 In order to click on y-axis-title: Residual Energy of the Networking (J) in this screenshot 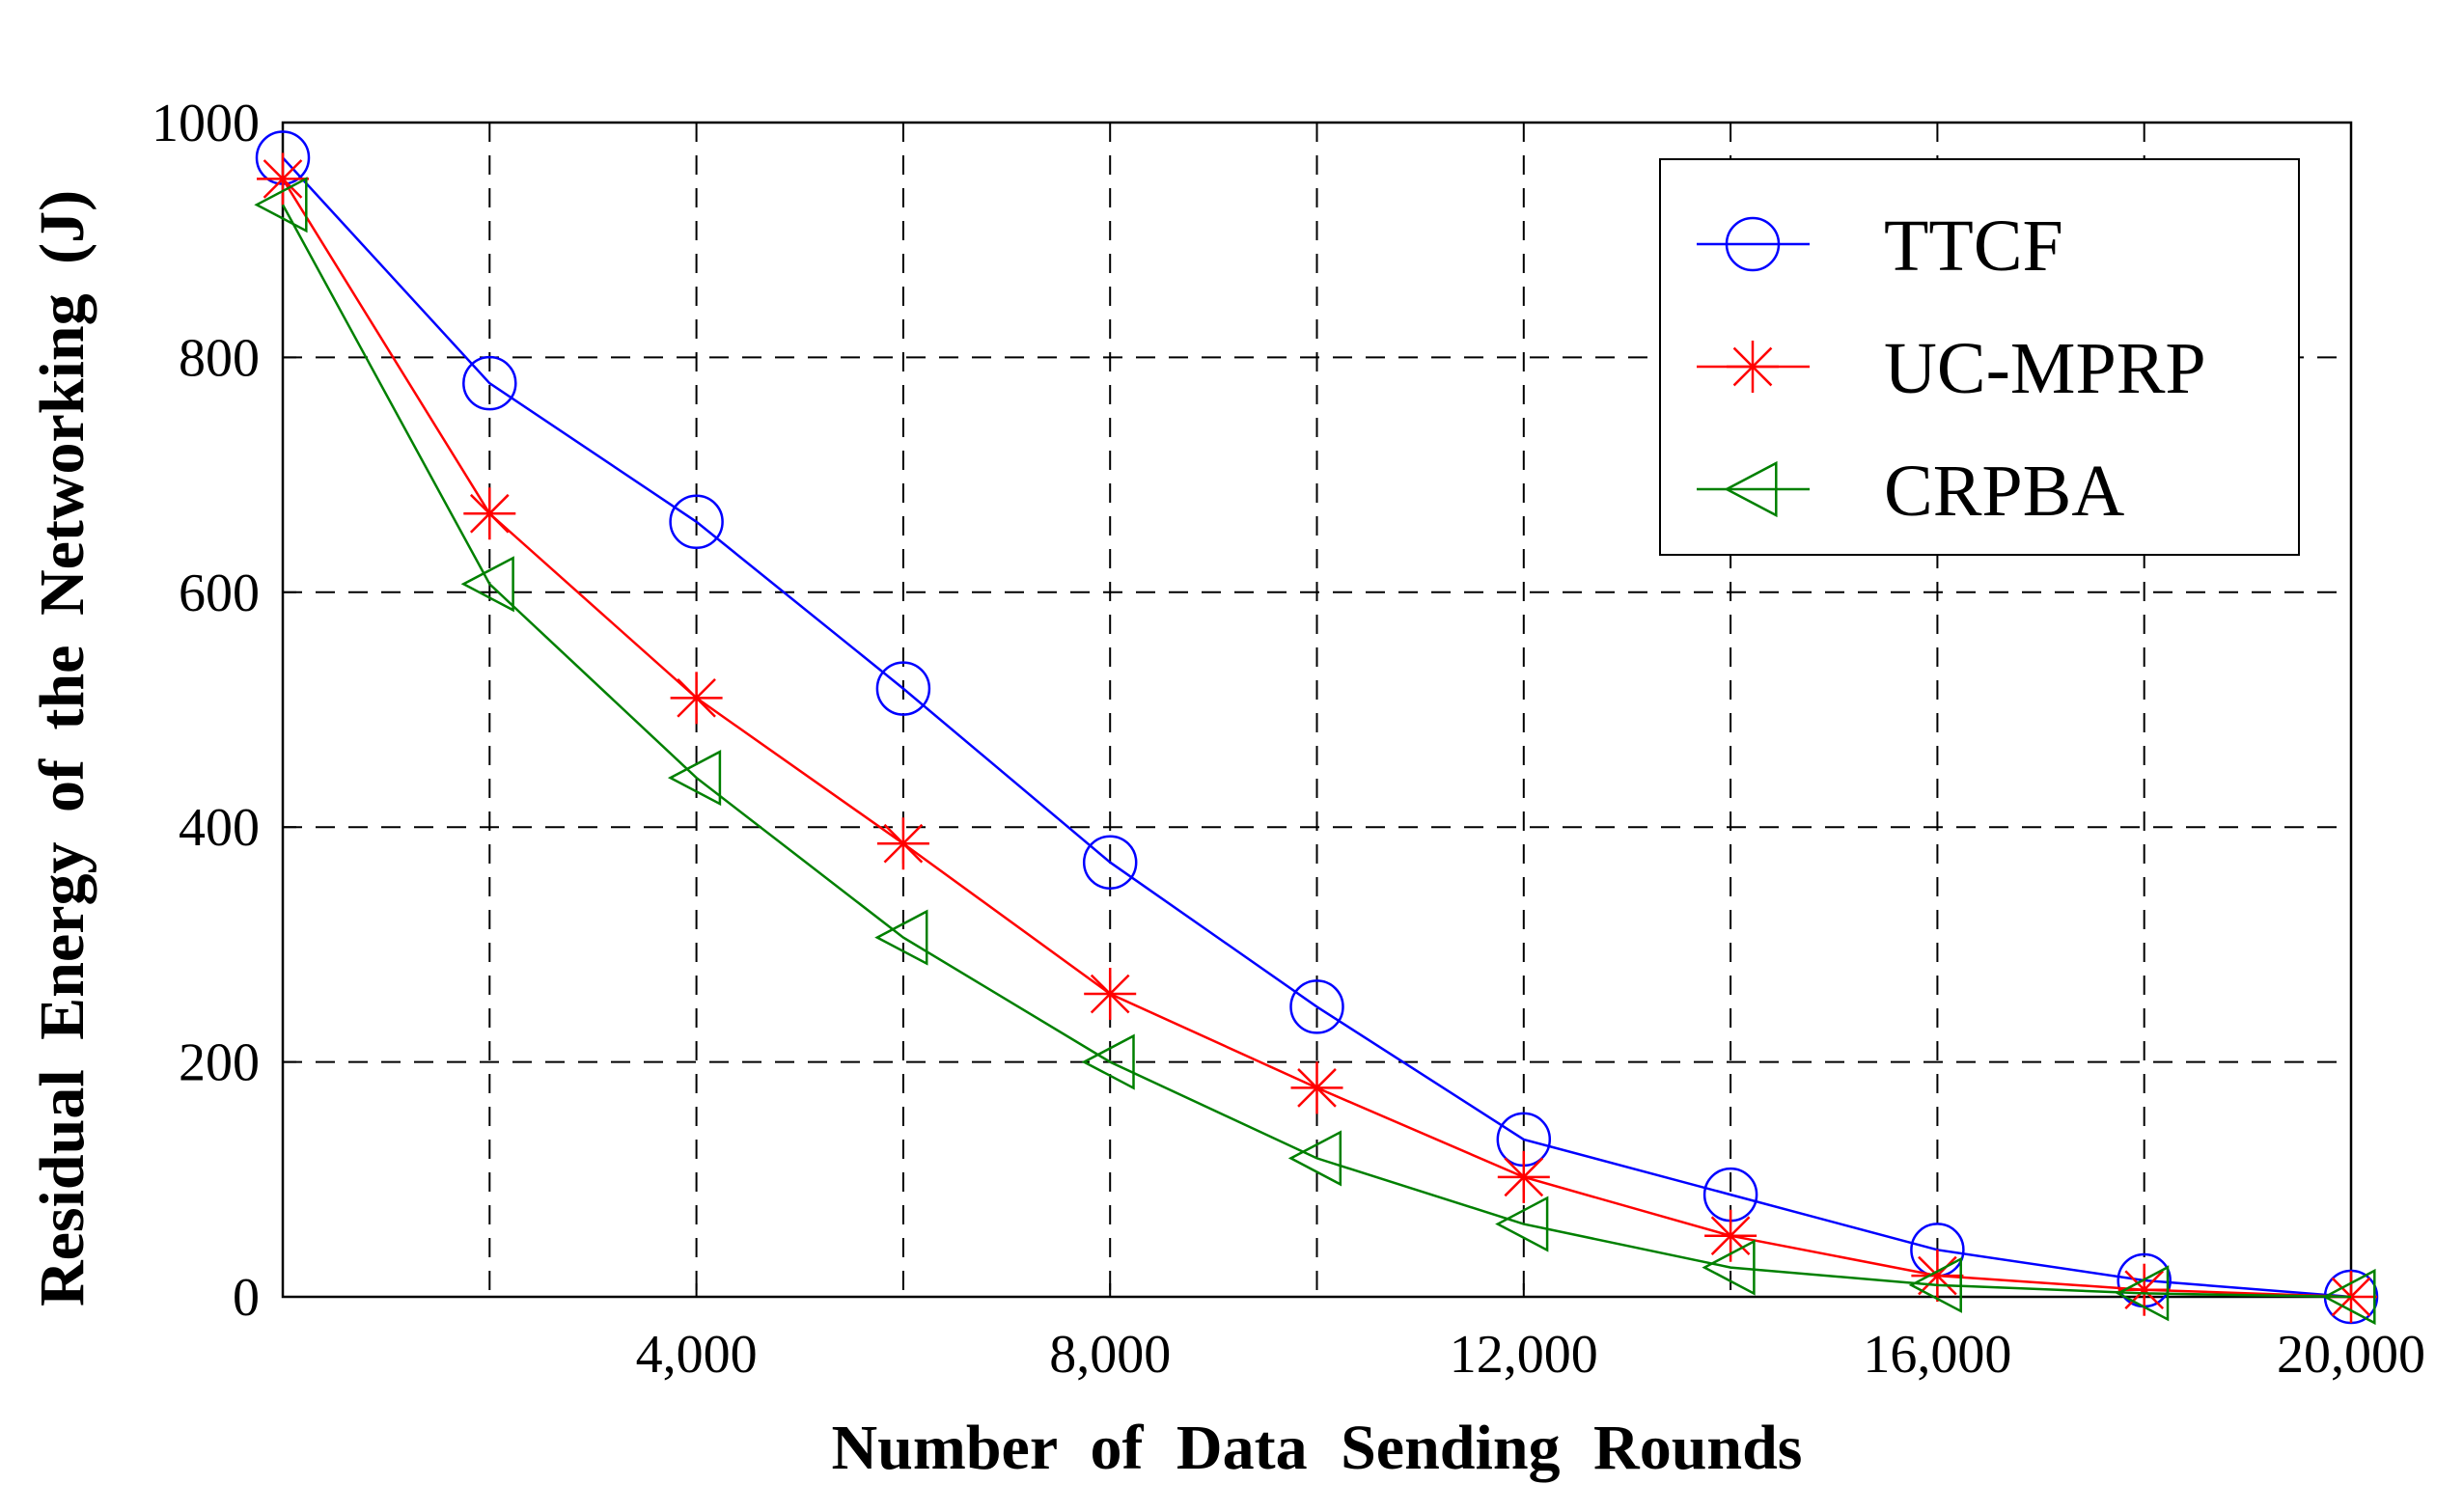, I will do `click(62, 748)`.